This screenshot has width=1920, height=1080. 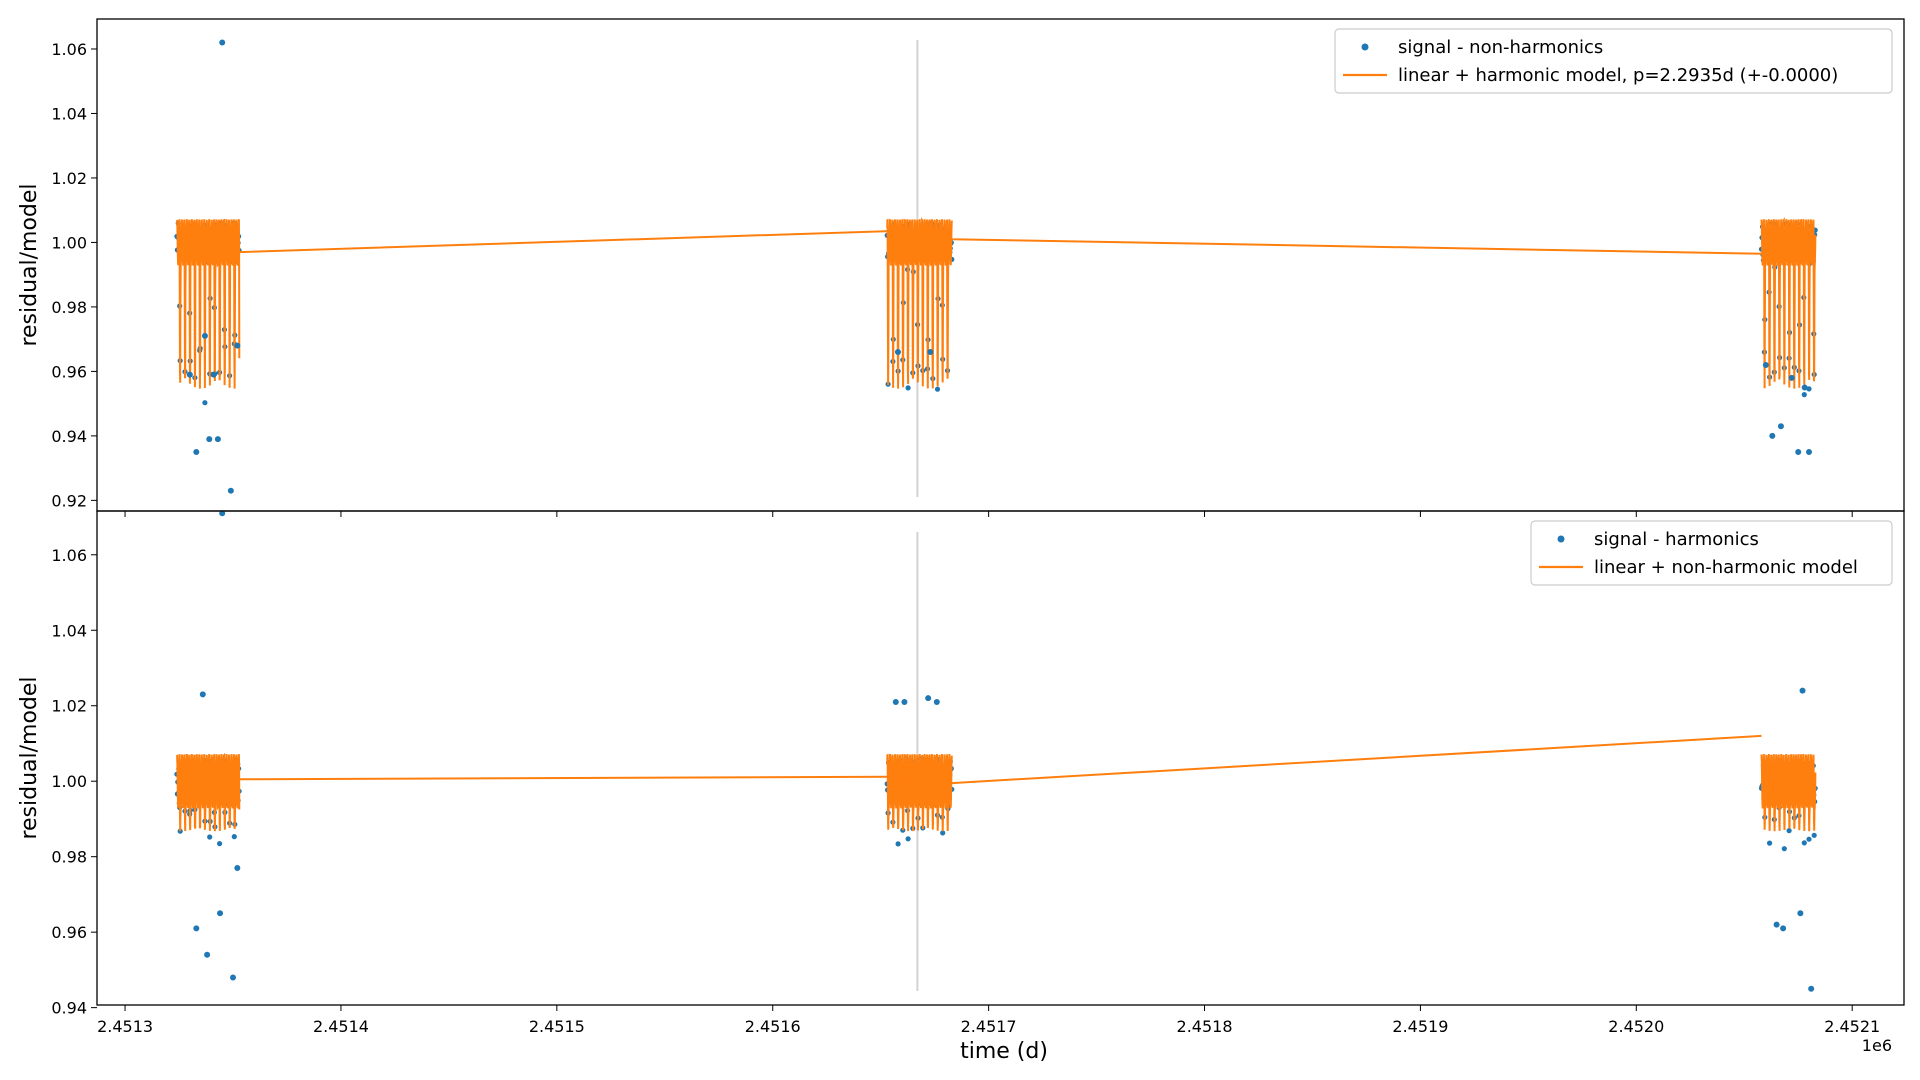 What do you see at coordinates (557, 1026) in the screenshot?
I see `x-tick-label: 2.4515` at bounding box center [557, 1026].